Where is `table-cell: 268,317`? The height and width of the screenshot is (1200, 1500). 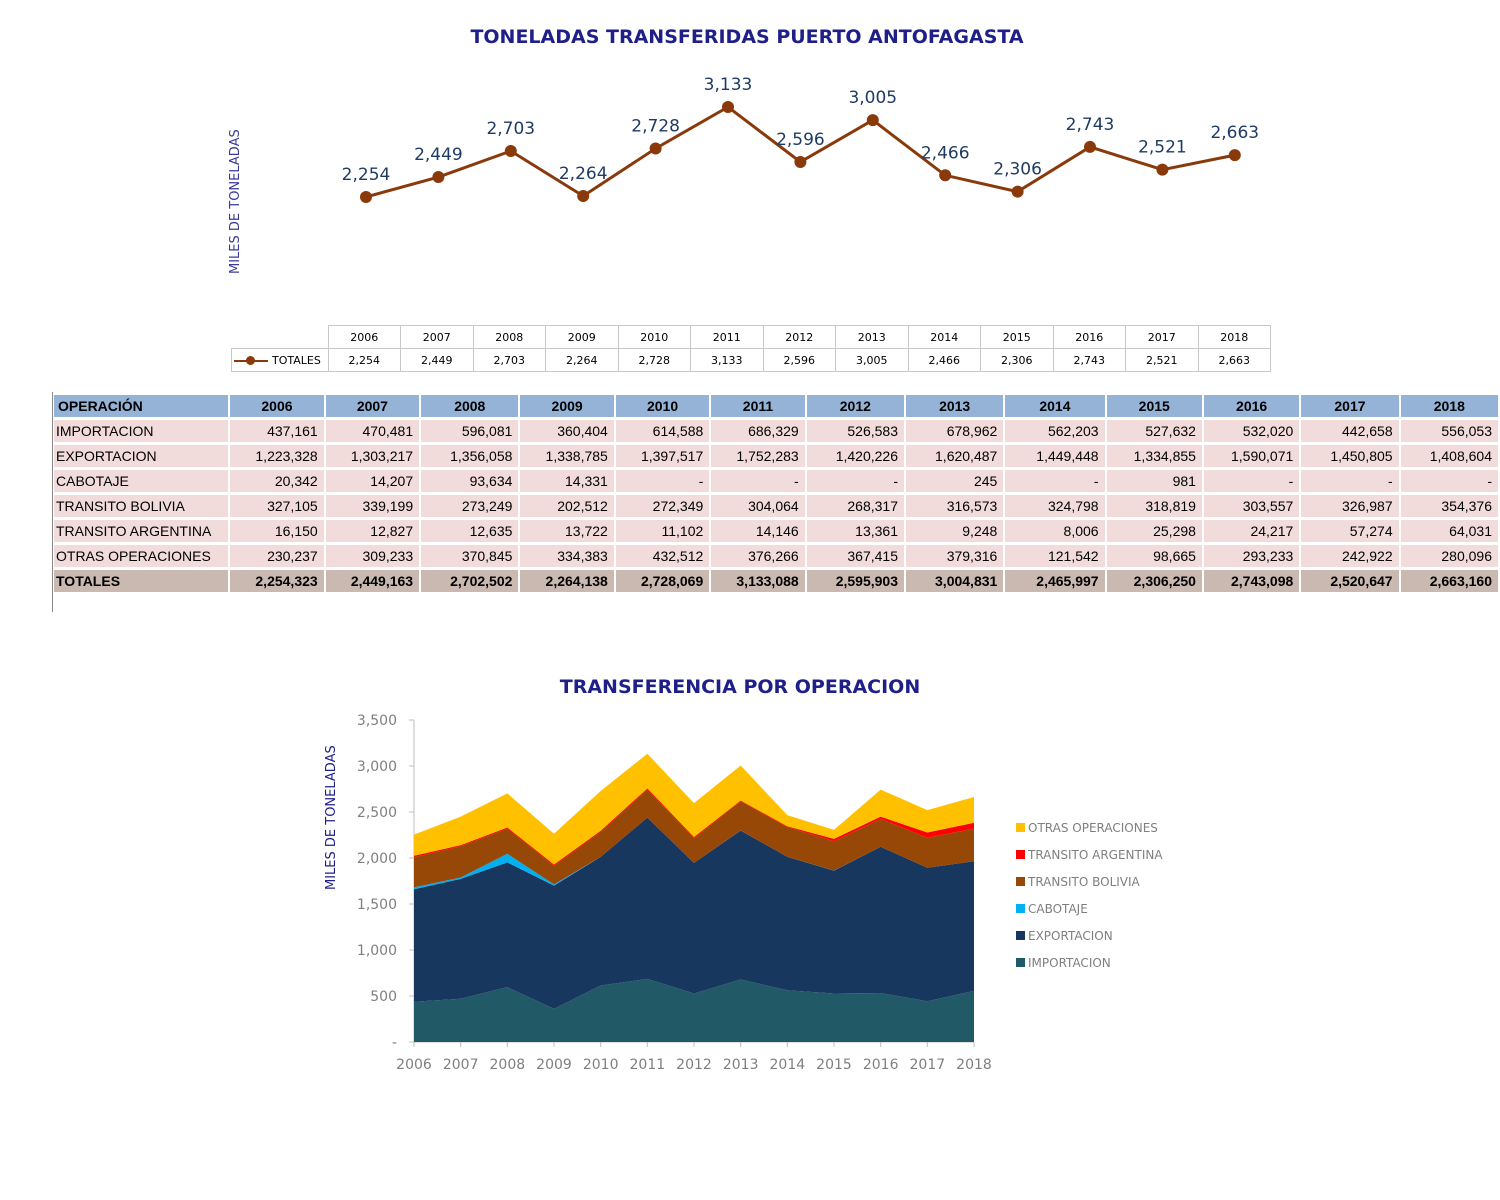 table-cell: 268,317 is located at coordinates (855, 506).